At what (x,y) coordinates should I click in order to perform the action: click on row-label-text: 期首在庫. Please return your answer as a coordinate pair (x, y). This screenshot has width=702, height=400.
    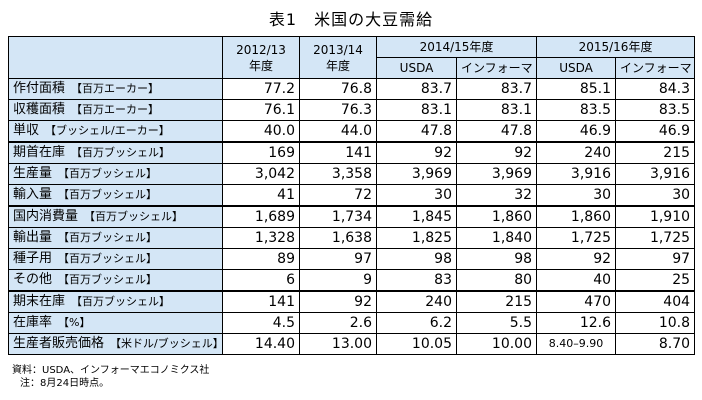
    Looking at the image, I should click on (39, 152).